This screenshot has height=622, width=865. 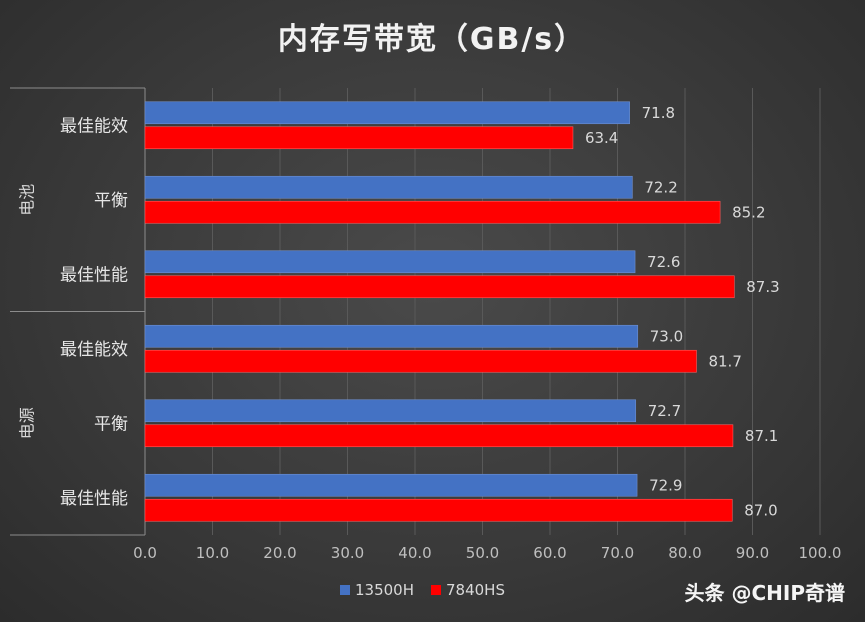 What do you see at coordinates (762, 287) in the screenshot?
I see `data-label-7840HS: 87.3` at bounding box center [762, 287].